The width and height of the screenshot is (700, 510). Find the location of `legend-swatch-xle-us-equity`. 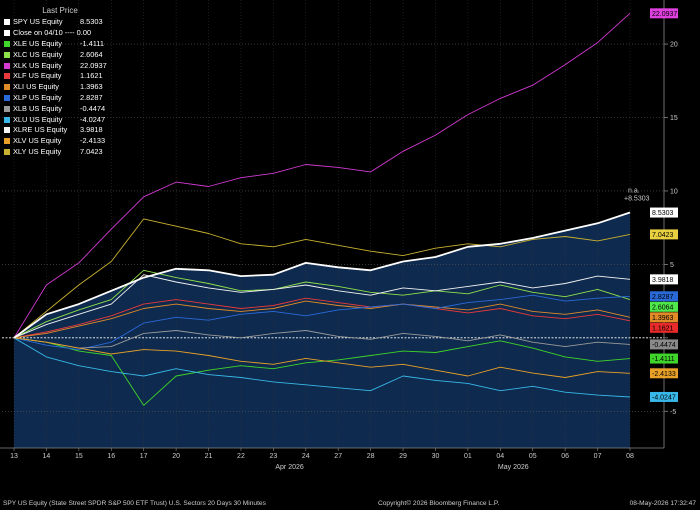

legend-swatch-xle-us-equity is located at coordinates (7, 43).